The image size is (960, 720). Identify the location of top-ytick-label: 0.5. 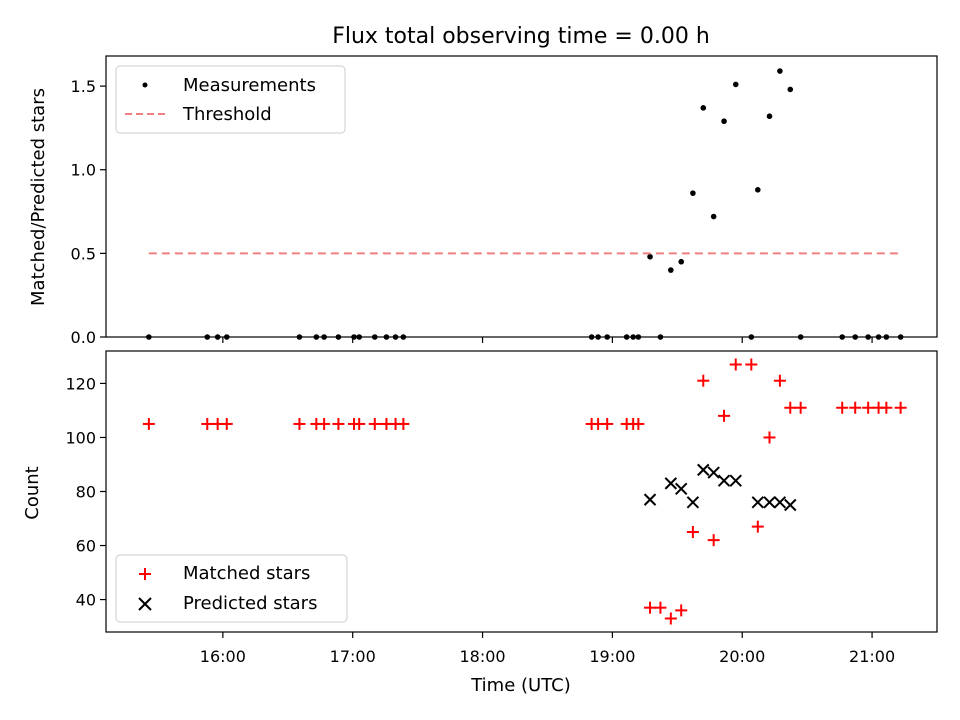
(83, 253).